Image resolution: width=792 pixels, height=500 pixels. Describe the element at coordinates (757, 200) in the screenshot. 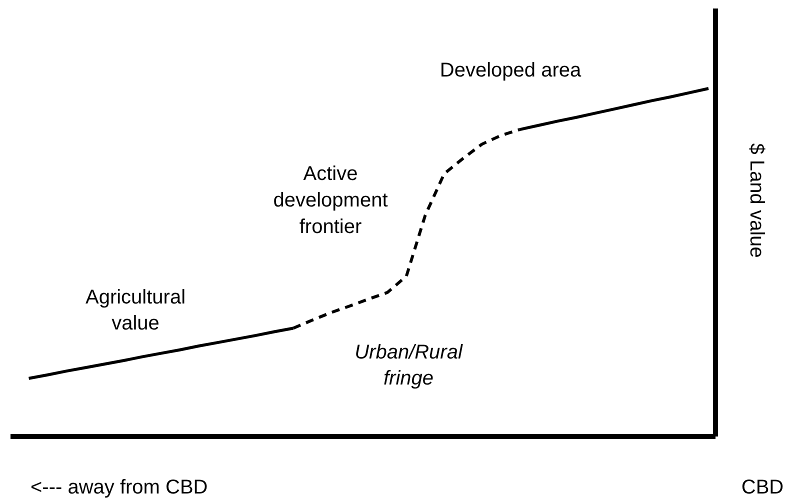

I see `y-axis-title: $ Land value` at that location.